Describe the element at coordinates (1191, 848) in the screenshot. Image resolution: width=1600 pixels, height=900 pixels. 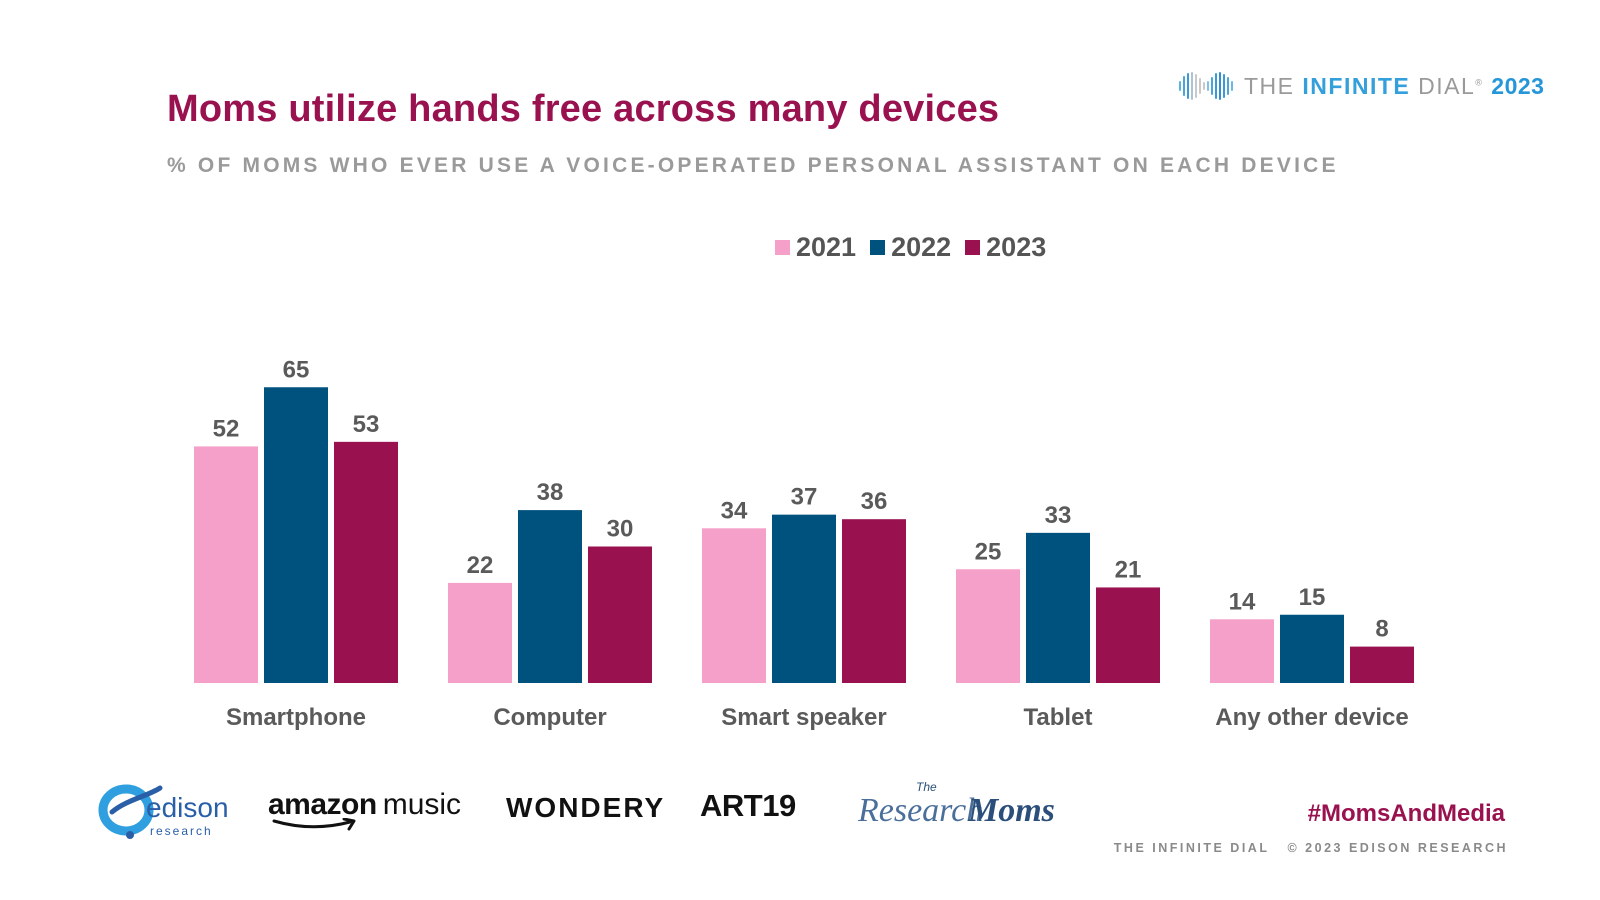
I see `footer-left: THE INFINITE DIAL` at that location.